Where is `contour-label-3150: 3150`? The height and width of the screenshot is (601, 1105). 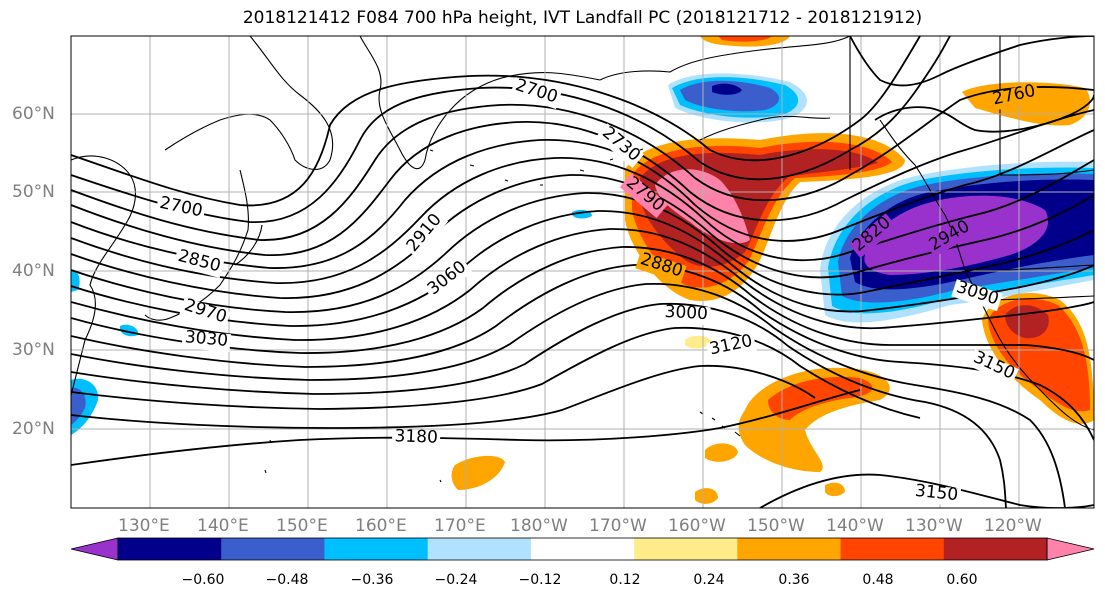 contour-label-3150: 3150 is located at coordinates (936, 493).